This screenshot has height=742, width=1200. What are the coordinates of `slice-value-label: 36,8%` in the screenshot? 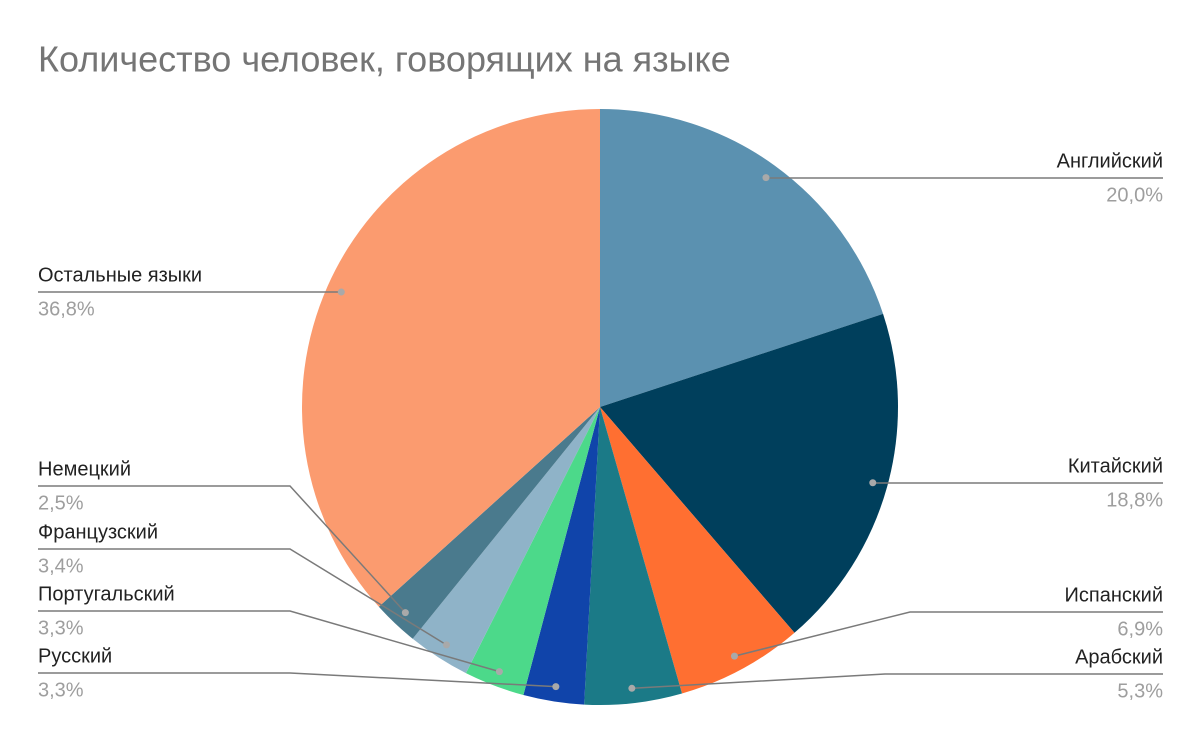 It's located at (66, 309).